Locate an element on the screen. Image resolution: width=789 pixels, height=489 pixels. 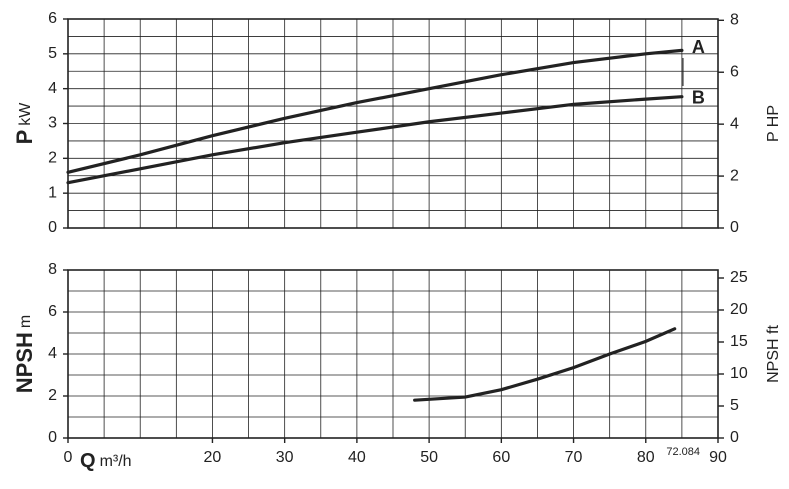
figure-code: 72.084 is located at coordinates (683, 452).